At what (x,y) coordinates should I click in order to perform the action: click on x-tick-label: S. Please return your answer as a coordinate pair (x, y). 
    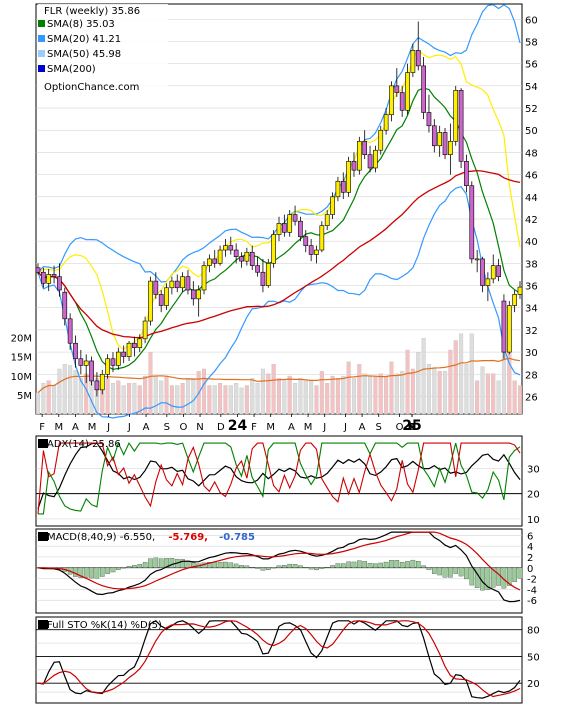
    Looking at the image, I should click on (167, 427).